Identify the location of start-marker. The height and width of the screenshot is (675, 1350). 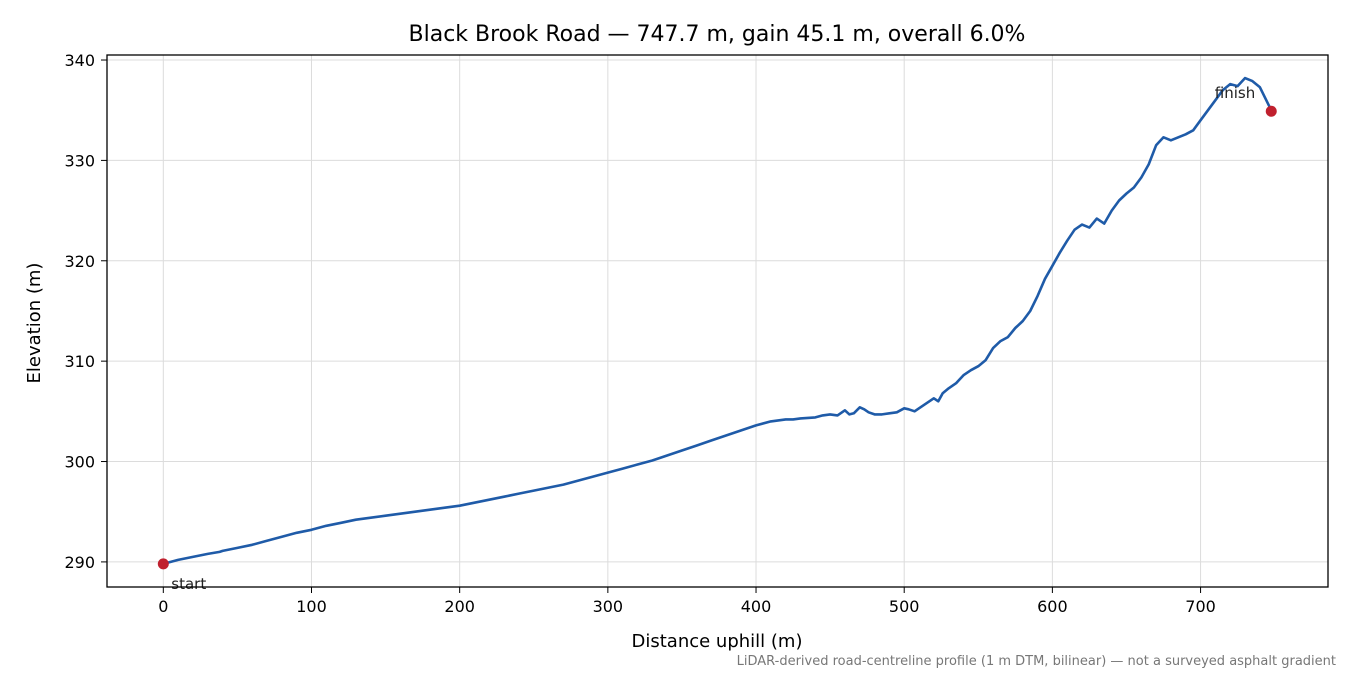
(163, 564).